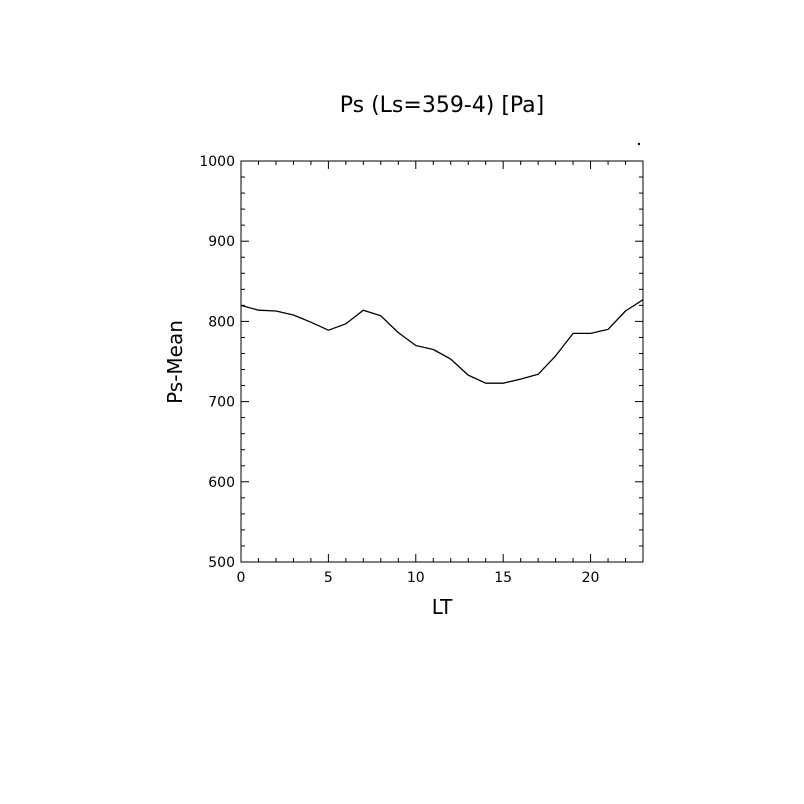  I want to click on x-tick-label: 15, so click(503, 578).